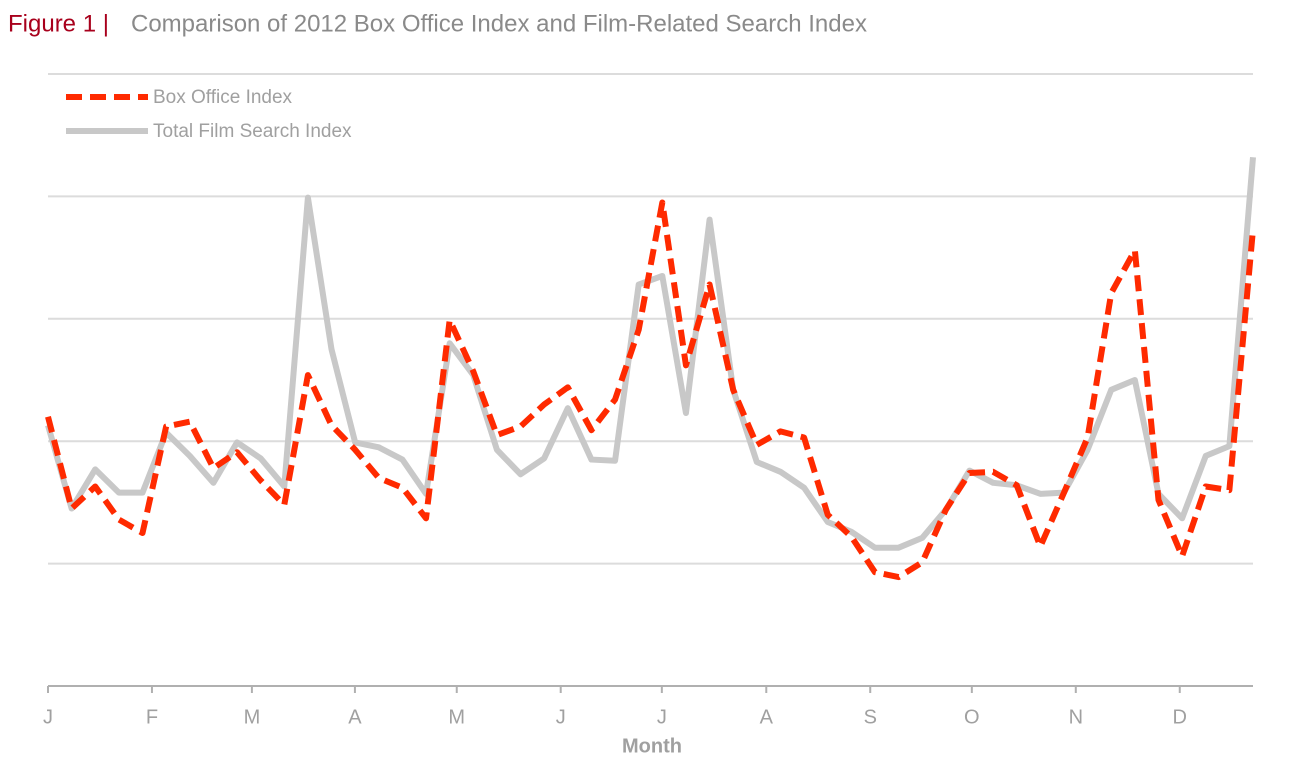 The height and width of the screenshot is (776, 1300). What do you see at coordinates (870, 717) in the screenshot?
I see `x-tick-label: S` at bounding box center [870, 717].